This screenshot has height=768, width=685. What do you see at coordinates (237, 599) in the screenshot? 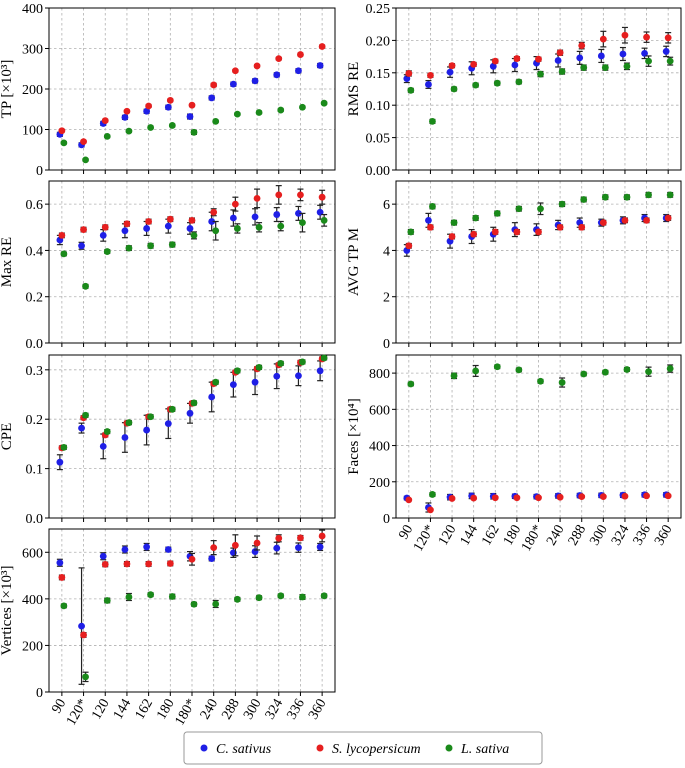
I see `data-point: L. sativa @ 288: 398` at bounding box center [237, 599].